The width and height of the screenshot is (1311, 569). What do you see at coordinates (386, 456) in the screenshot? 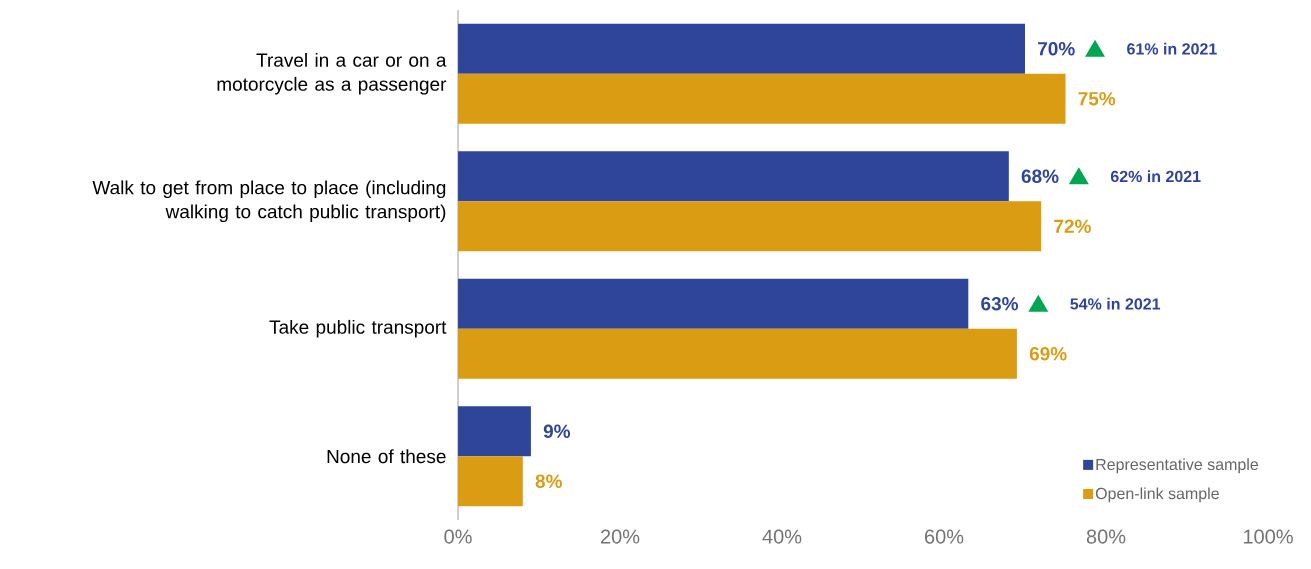
I see `y-tick-label: None of these` at bounding box center [386, 456].